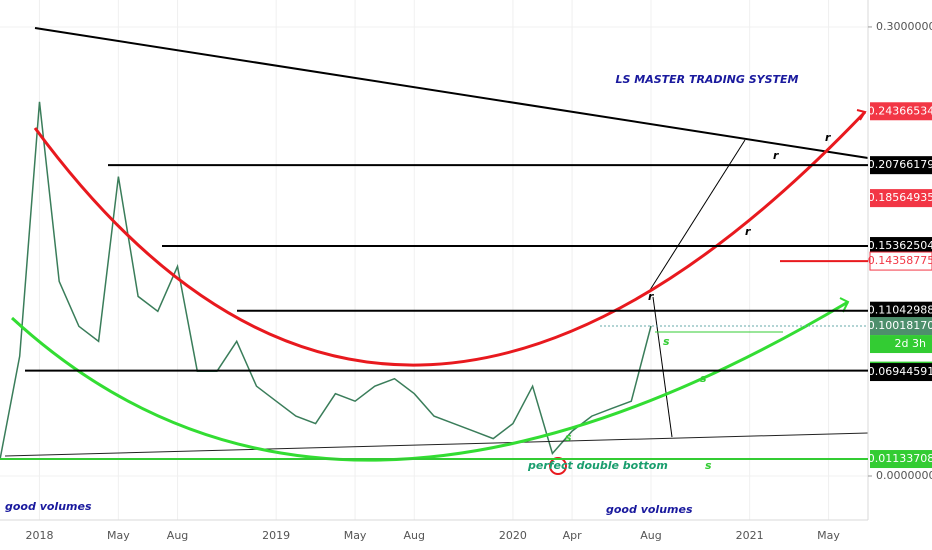 The width and height of the screenshot is (932, 550). I want to click on price-label: 0.20766179, so click(900, 164).